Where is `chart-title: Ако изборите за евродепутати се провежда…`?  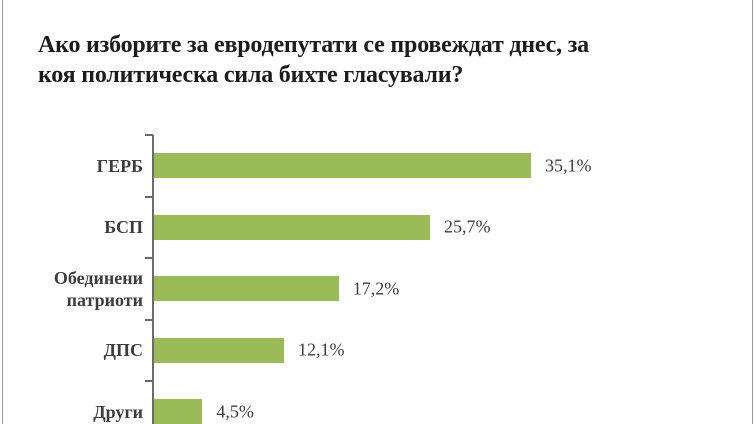 chart-title: Ако изборите за евродепутати се провежда… is located at coordinates (376, 60).